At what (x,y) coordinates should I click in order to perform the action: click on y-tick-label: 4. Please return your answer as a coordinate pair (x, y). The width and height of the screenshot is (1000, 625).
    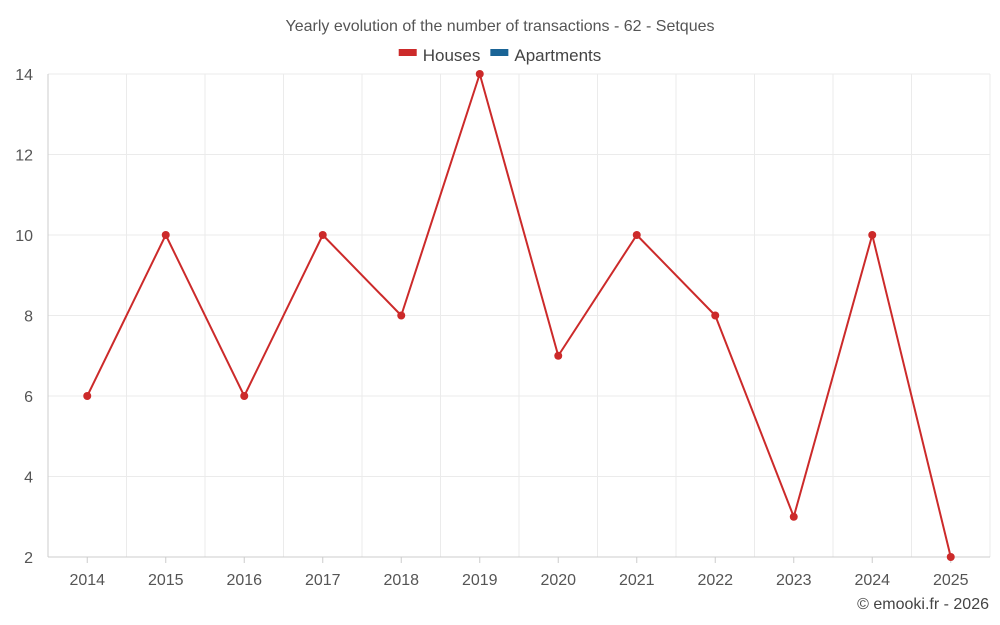
    Looking at the image, I should click on (28, 478).